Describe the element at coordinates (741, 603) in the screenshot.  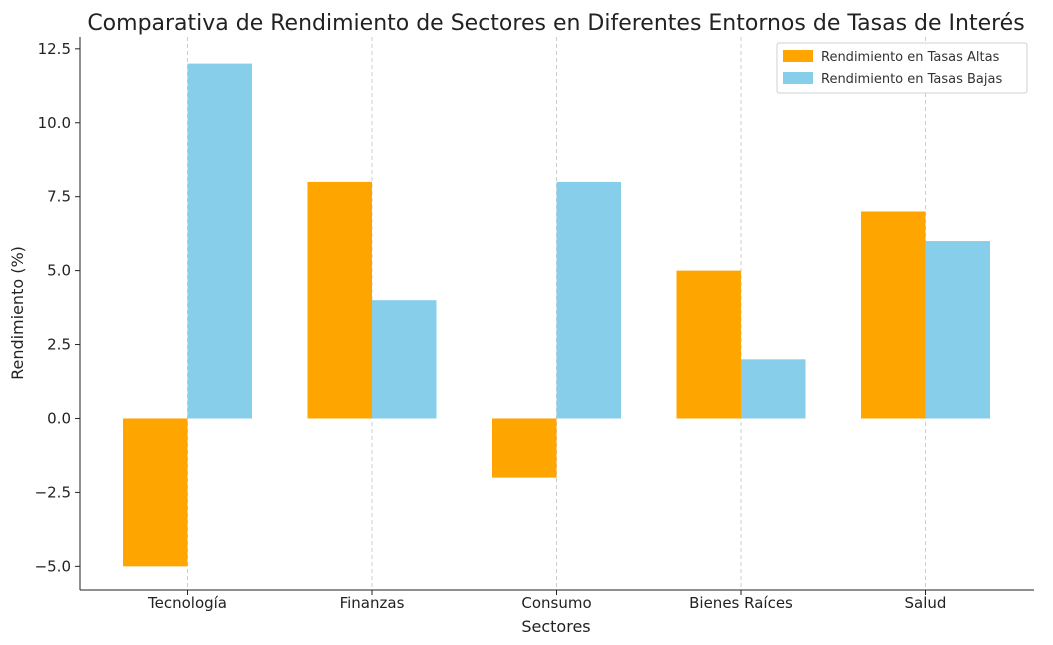
I see `x-tick-label: Bienes Raíces` at that location.